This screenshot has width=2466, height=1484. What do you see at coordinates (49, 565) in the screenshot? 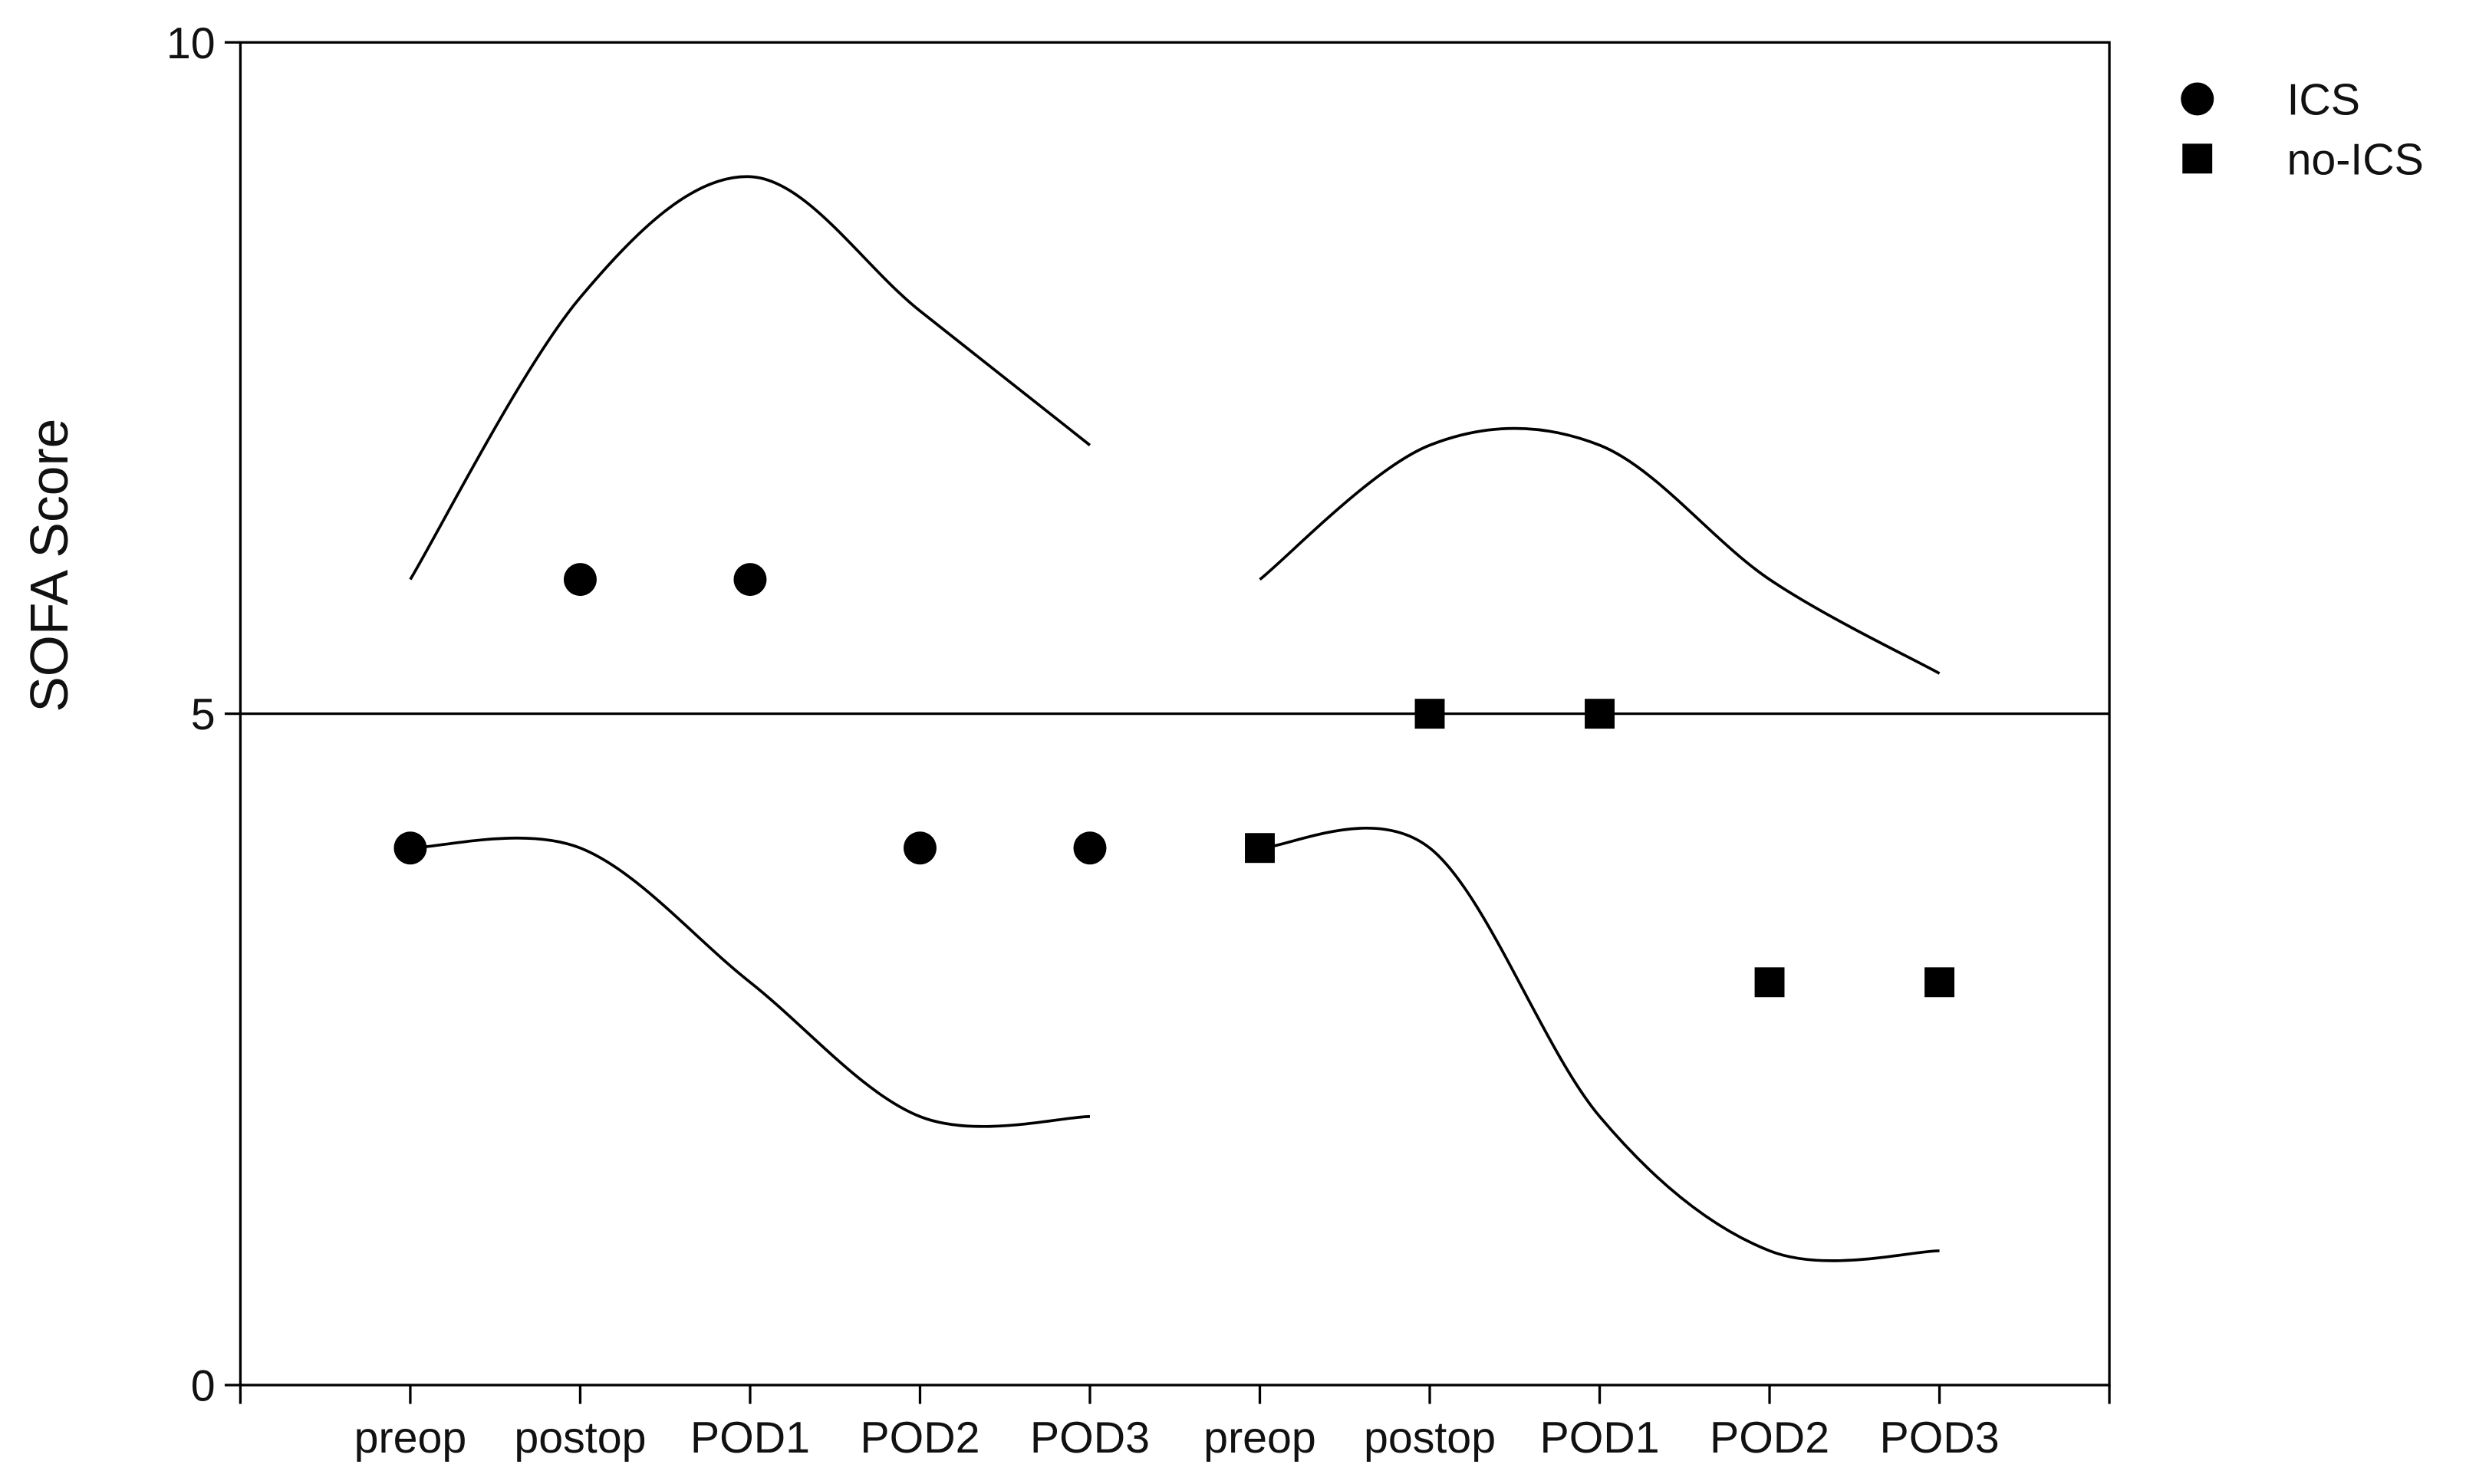
I see `y-axis-label: SOFA Score` at bounding box center [49, 565].